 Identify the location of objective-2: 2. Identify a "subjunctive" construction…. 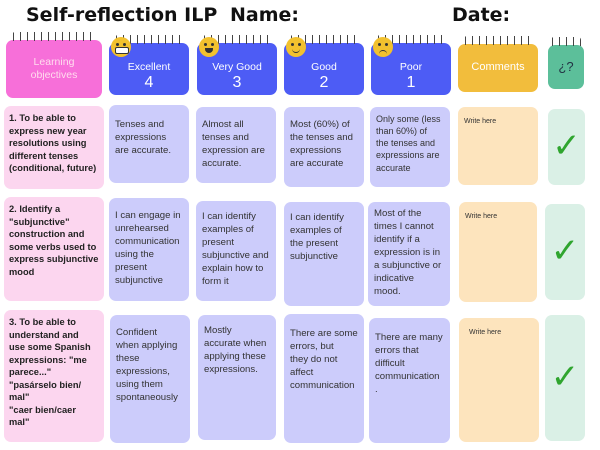
(54, 249).